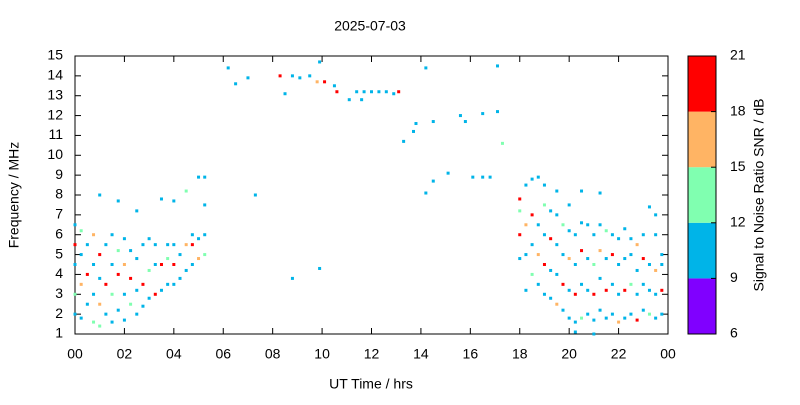 The height and width of the screenshot is (405, 800). What do you see at coordinates (372, 354) in the screenshot?
I see `x-tick-label: 12` at bounding box center [372, 354].